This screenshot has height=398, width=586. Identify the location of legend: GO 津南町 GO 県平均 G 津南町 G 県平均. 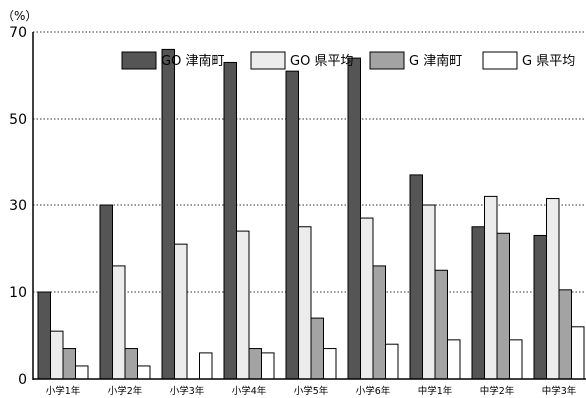
(348, 60).